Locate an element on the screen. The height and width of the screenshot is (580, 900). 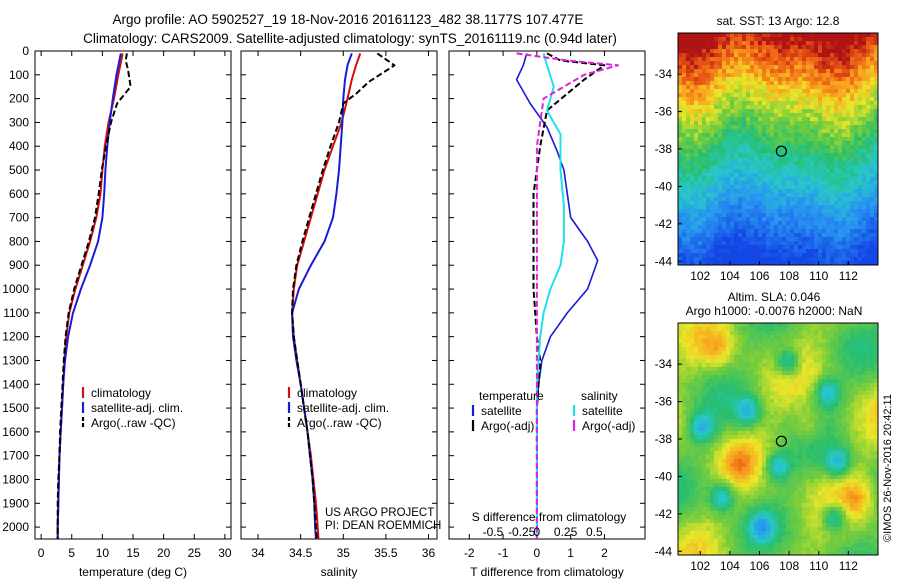
depth-tick-label: 400 is located at coordinates (19, 146).